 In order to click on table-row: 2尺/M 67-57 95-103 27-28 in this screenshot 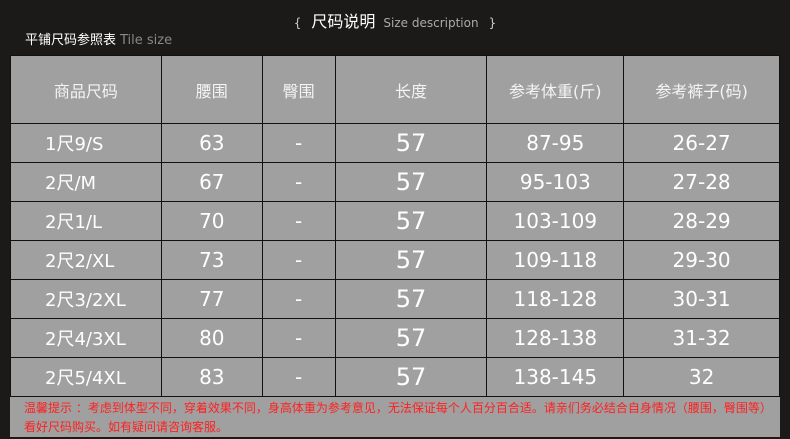, I will do `click(395, 182)`.